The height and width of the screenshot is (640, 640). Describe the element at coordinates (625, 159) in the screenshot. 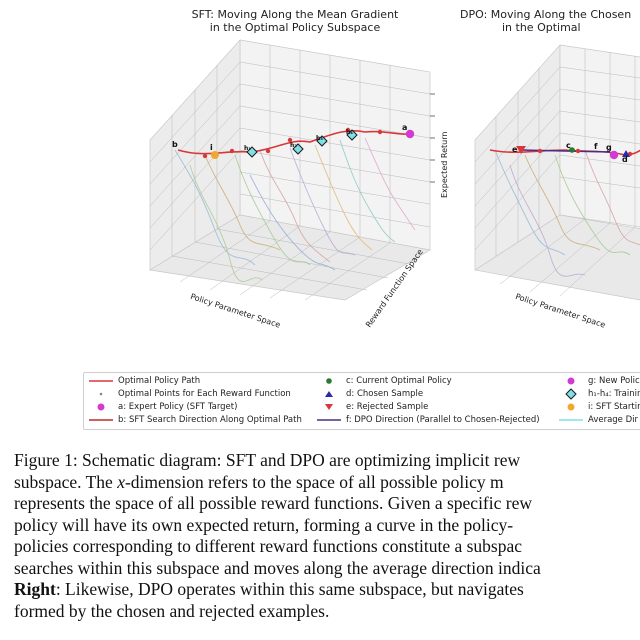

I see `svg-text: d` at that location.